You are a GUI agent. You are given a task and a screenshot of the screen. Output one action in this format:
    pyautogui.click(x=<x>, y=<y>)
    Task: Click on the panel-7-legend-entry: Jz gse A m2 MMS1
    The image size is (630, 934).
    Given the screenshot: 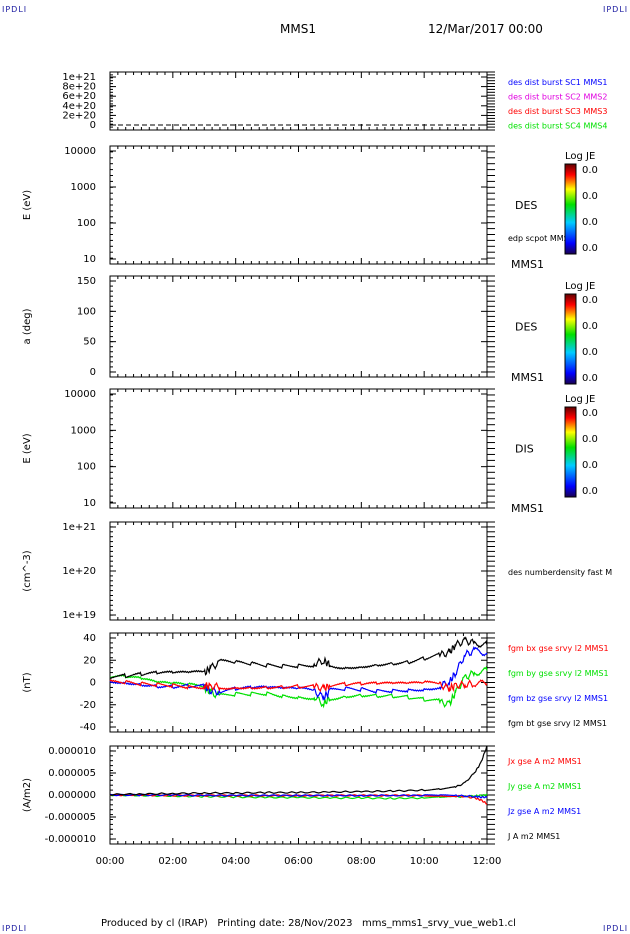 What is the action you would take?
    pyautogui.click(x=544, y=811)
    